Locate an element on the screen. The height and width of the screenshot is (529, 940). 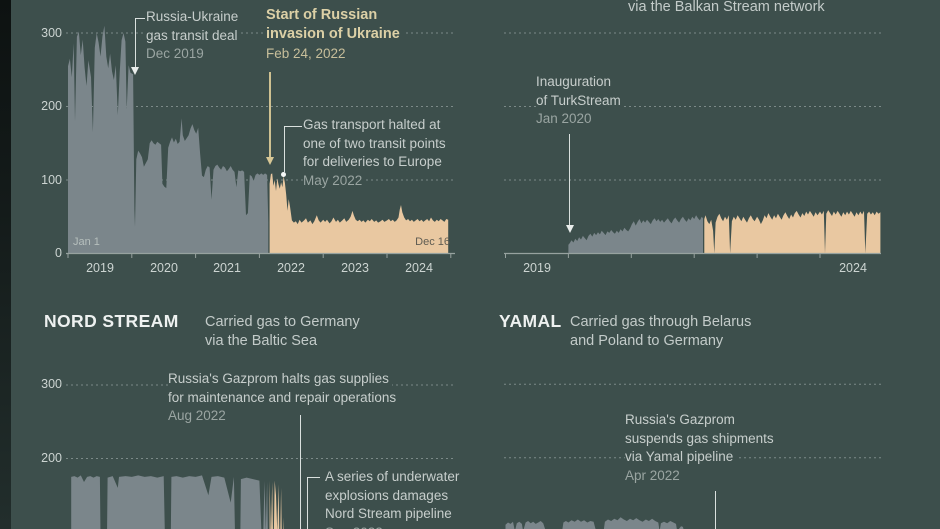
annotation-line: for deliveries to Europe is located at coordinates (374, 162).